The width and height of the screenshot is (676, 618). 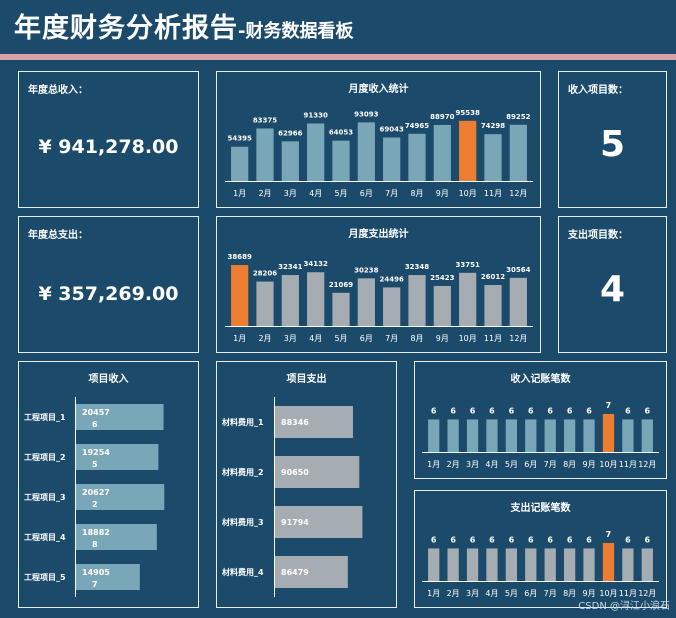 What do you see at coordinates (598, 235) in the screenshot?
I see `expense-items-label: 支出项目数：` at bounding box center [598, 235].